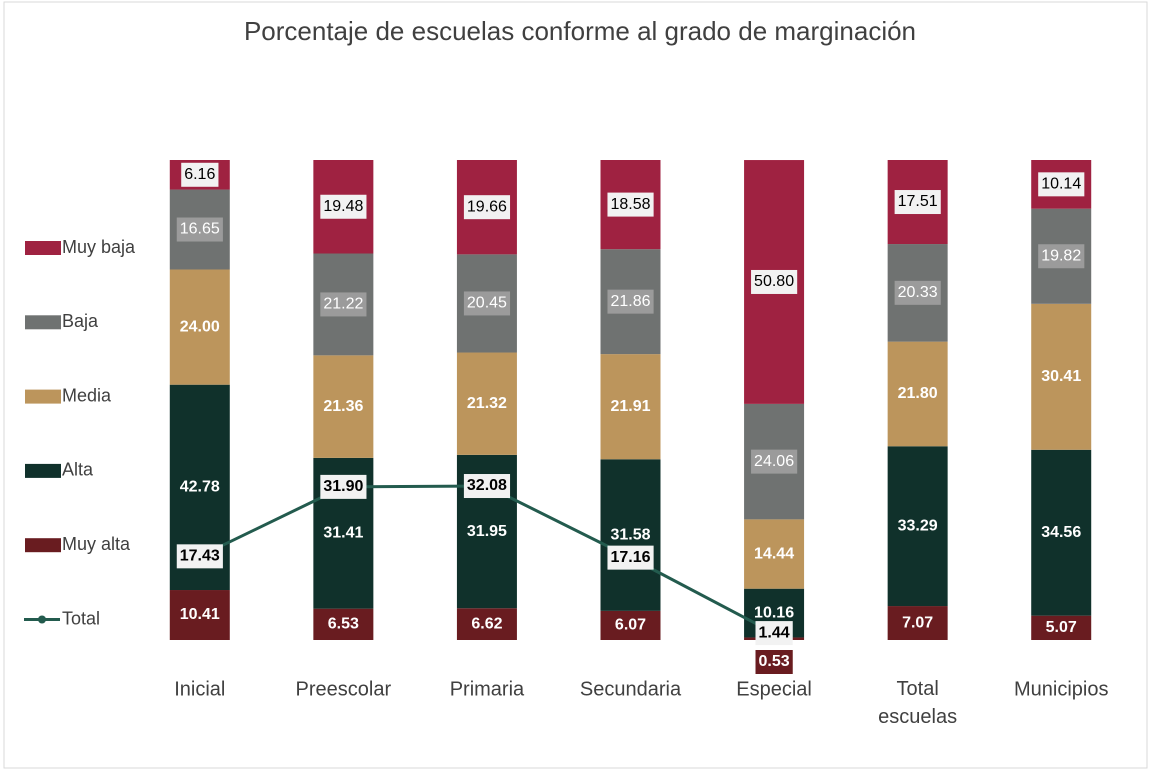  Describe the element at coordinates (631, 689) in the screenshot. I see `x-tick-label: Secundaria` at that location.